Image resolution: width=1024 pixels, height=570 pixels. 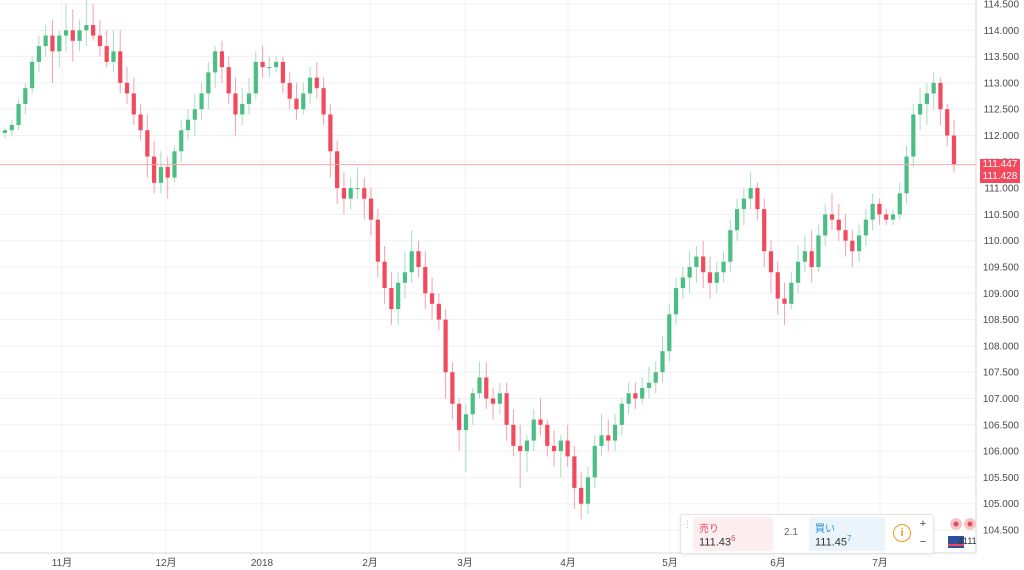 What do you see at coordinates (923, 524) in the screenshot?
I see `zoom-in-button: +` at bounding box center [923, 524].